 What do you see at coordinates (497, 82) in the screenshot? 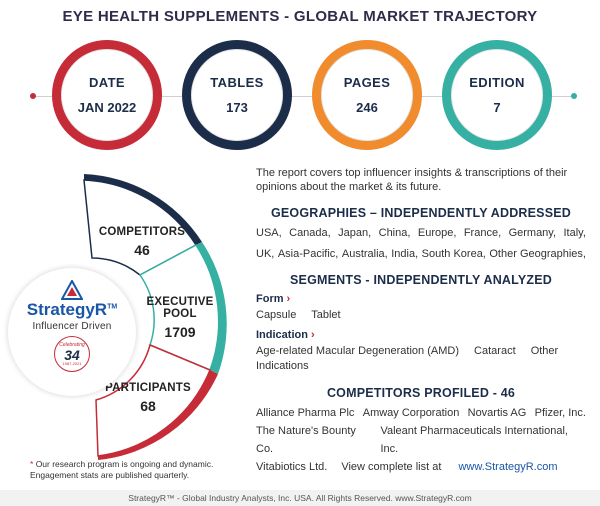
I see `stat-edition-label: EDITION` at bounding box center [497, 82].